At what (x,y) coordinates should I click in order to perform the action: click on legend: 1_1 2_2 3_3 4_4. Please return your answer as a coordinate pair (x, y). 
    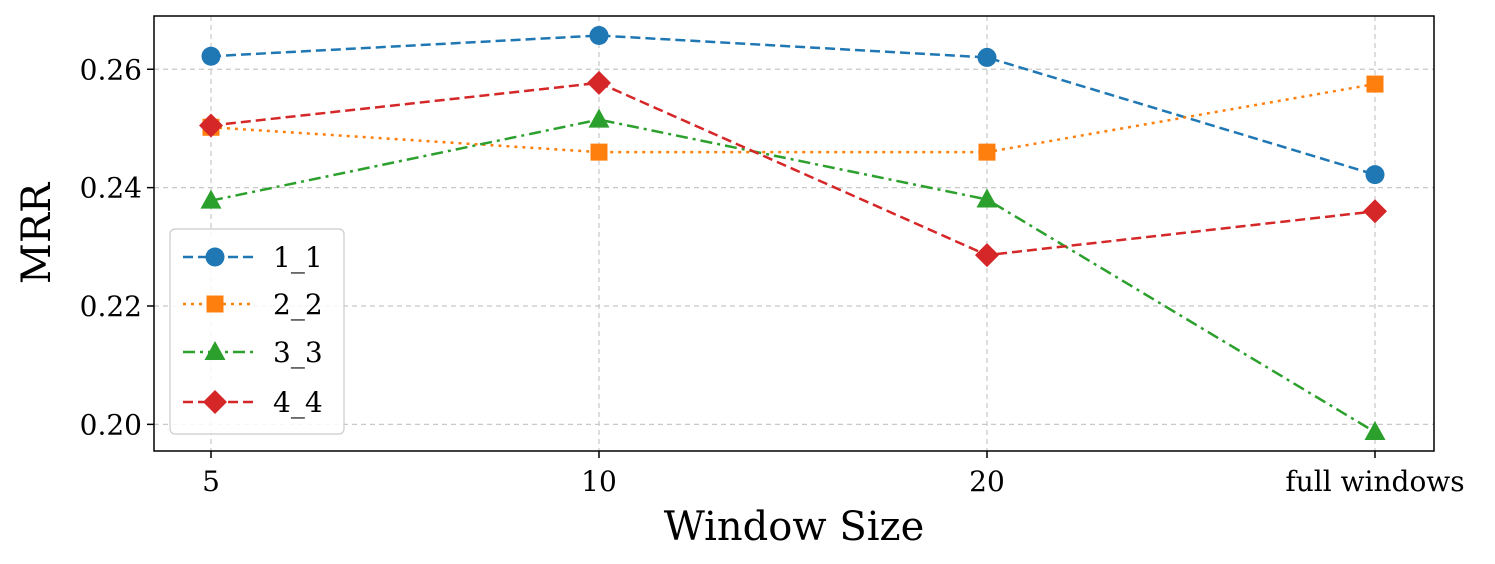
    Looking at the image, I should click on (257, 331).